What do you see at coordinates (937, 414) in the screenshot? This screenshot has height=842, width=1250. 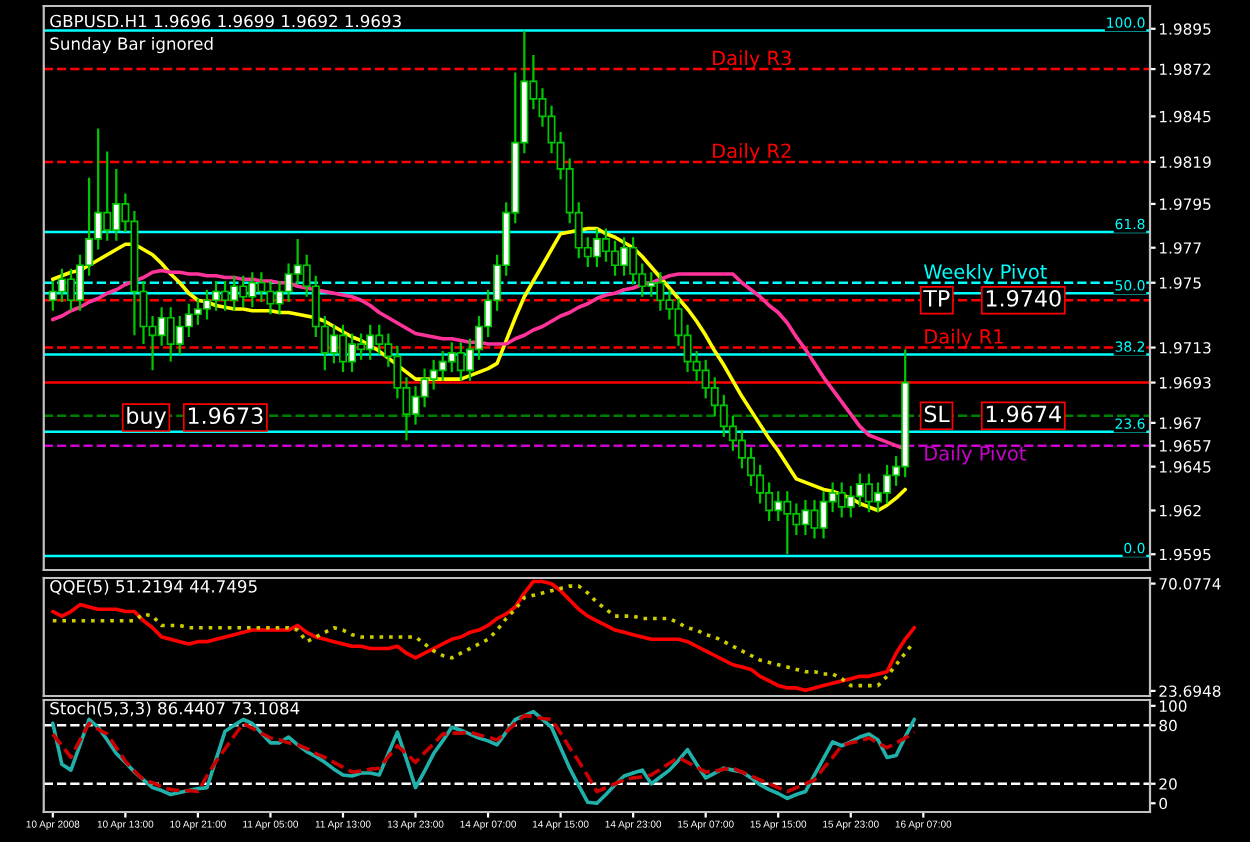 I see `annotation: SL` at bounding box center [937, 414].